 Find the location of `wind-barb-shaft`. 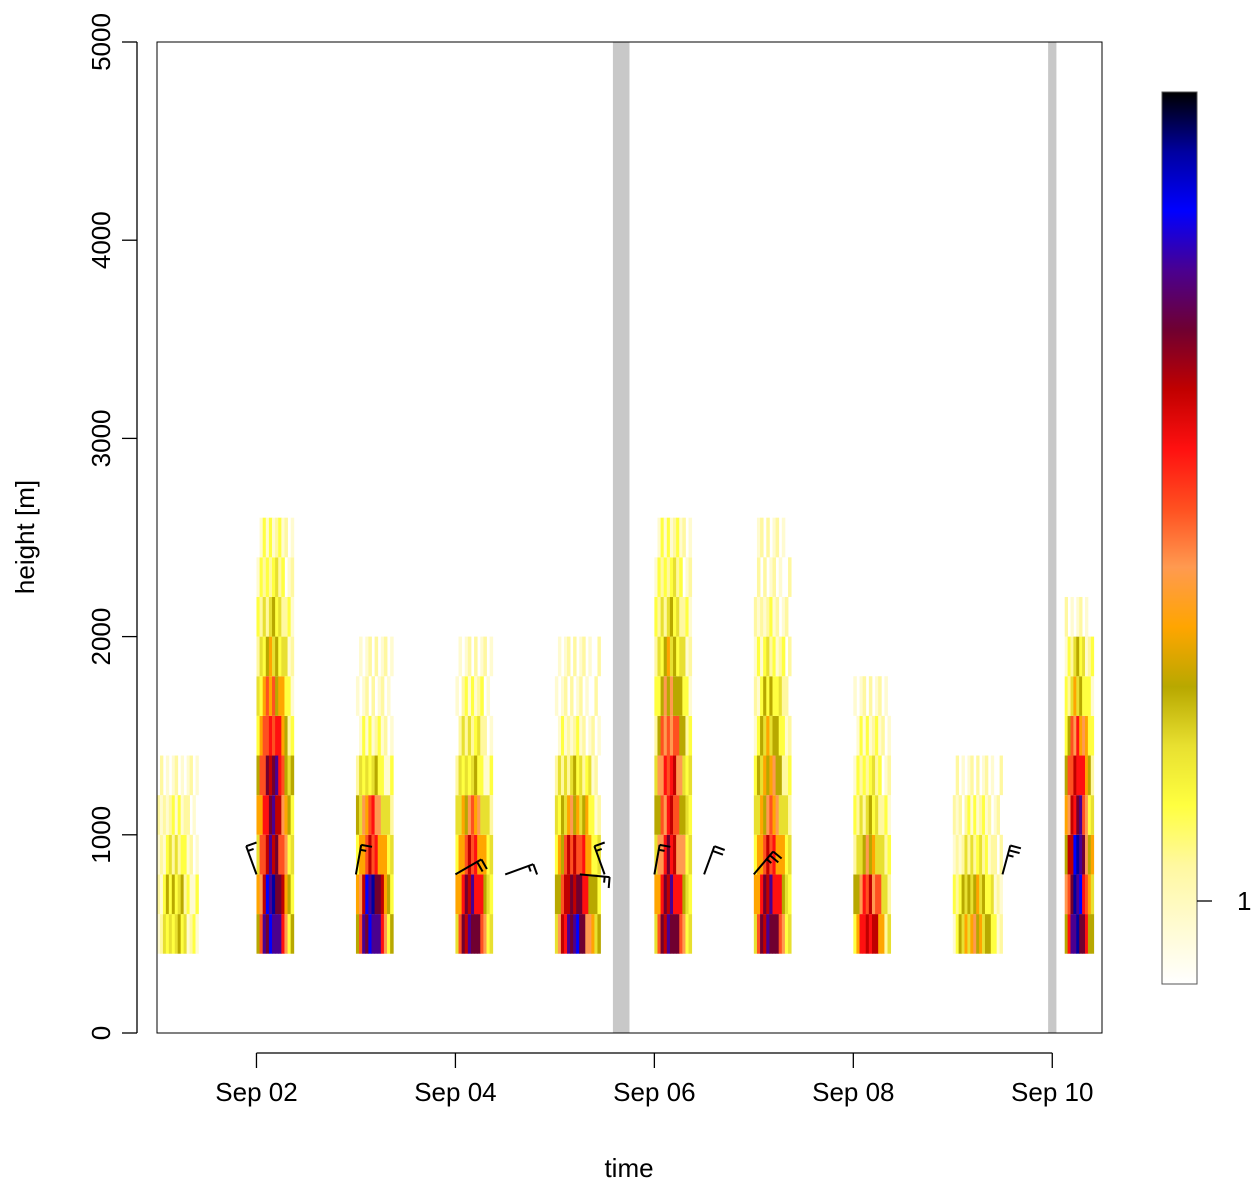

wind-barb-shaft is located at coordinates (519, 869).